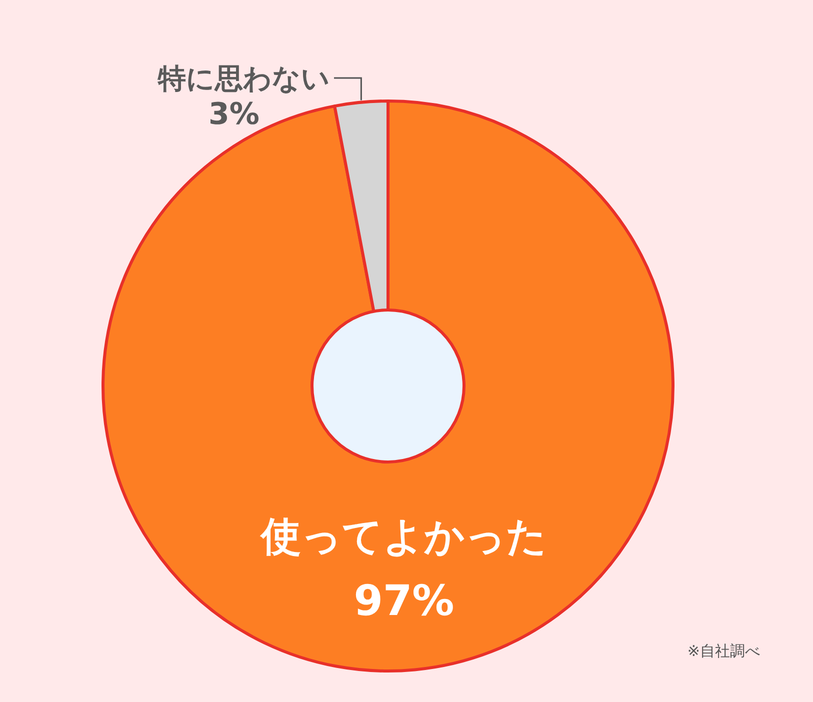 The height and width of the screenshot is (702, 813). What do you see at coordinates (404, 601) in the screenshot?
I see `data-label: 97%` at bounding box center [404, 601].